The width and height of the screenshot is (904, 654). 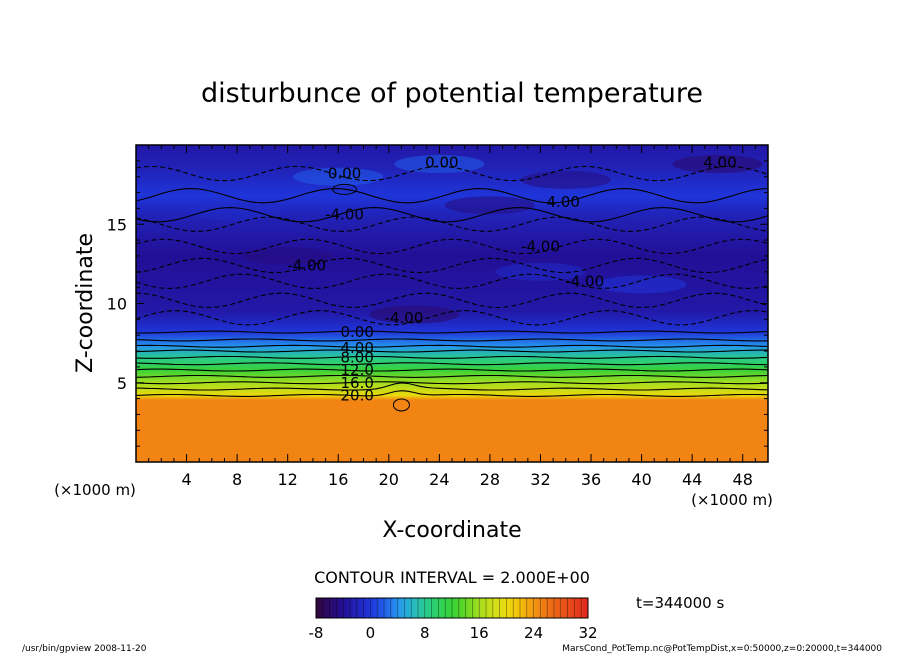 I want to click on y-tick-label: 5, so click(x=122, y=383).